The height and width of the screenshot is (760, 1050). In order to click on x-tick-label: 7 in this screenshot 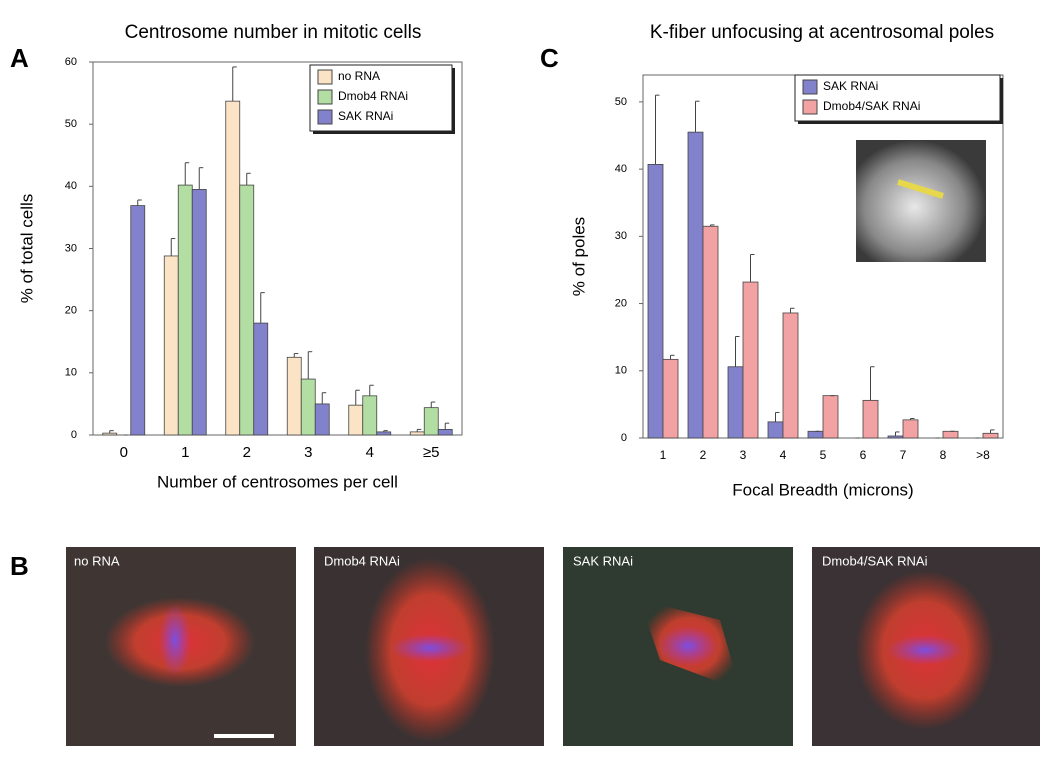, I will do `click(903, 455)`.